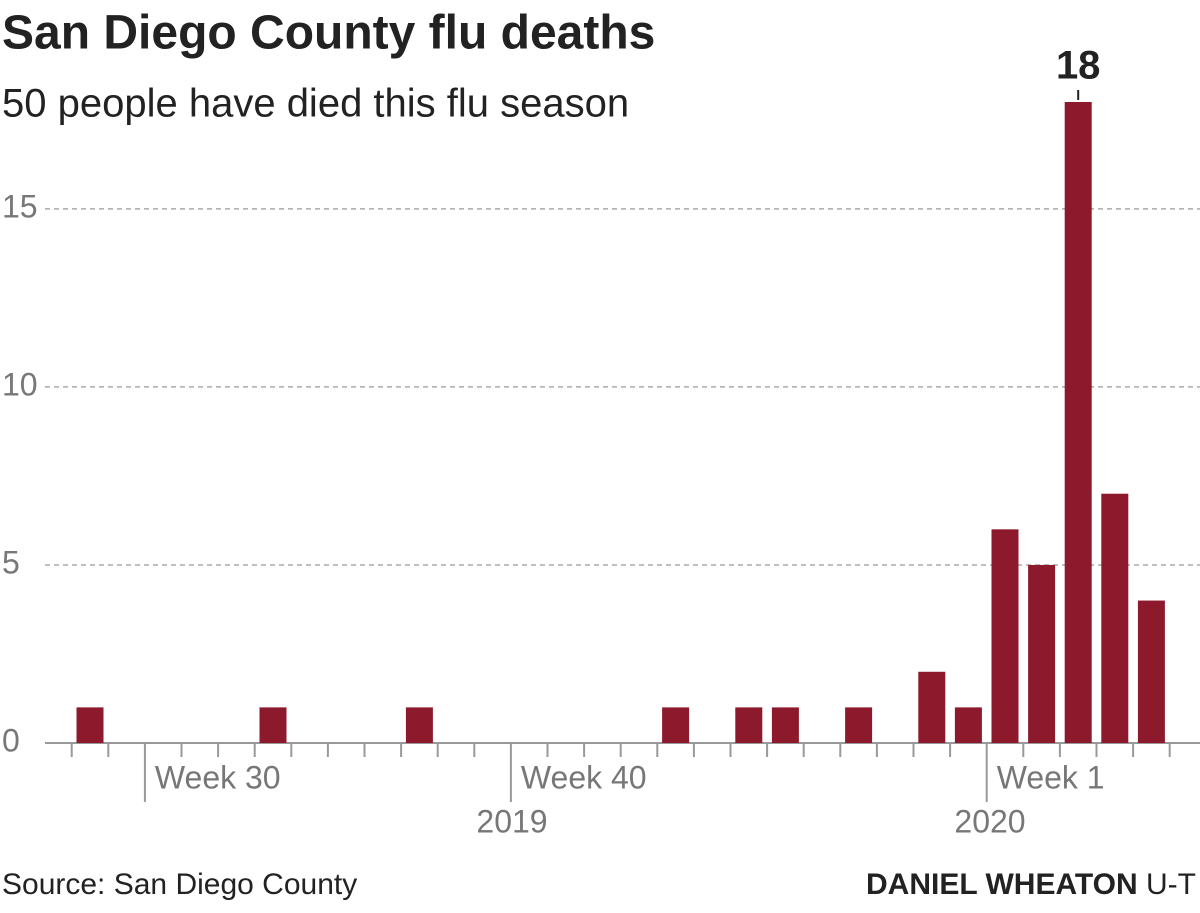  I want to click on chart-subtitle: 50 people have died this flu season, so click(315, 104).